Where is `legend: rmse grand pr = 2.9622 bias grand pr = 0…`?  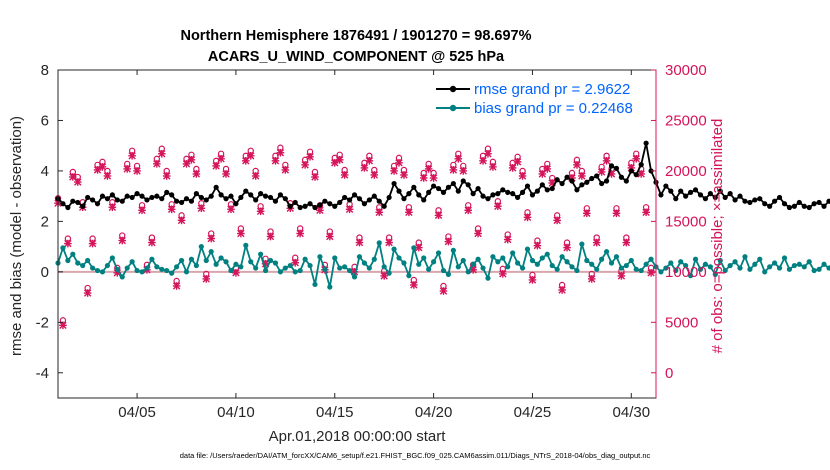 legend: rmse grand pr = 2.9622 bias grand pr = 0… is located at coordinates (538, 99).